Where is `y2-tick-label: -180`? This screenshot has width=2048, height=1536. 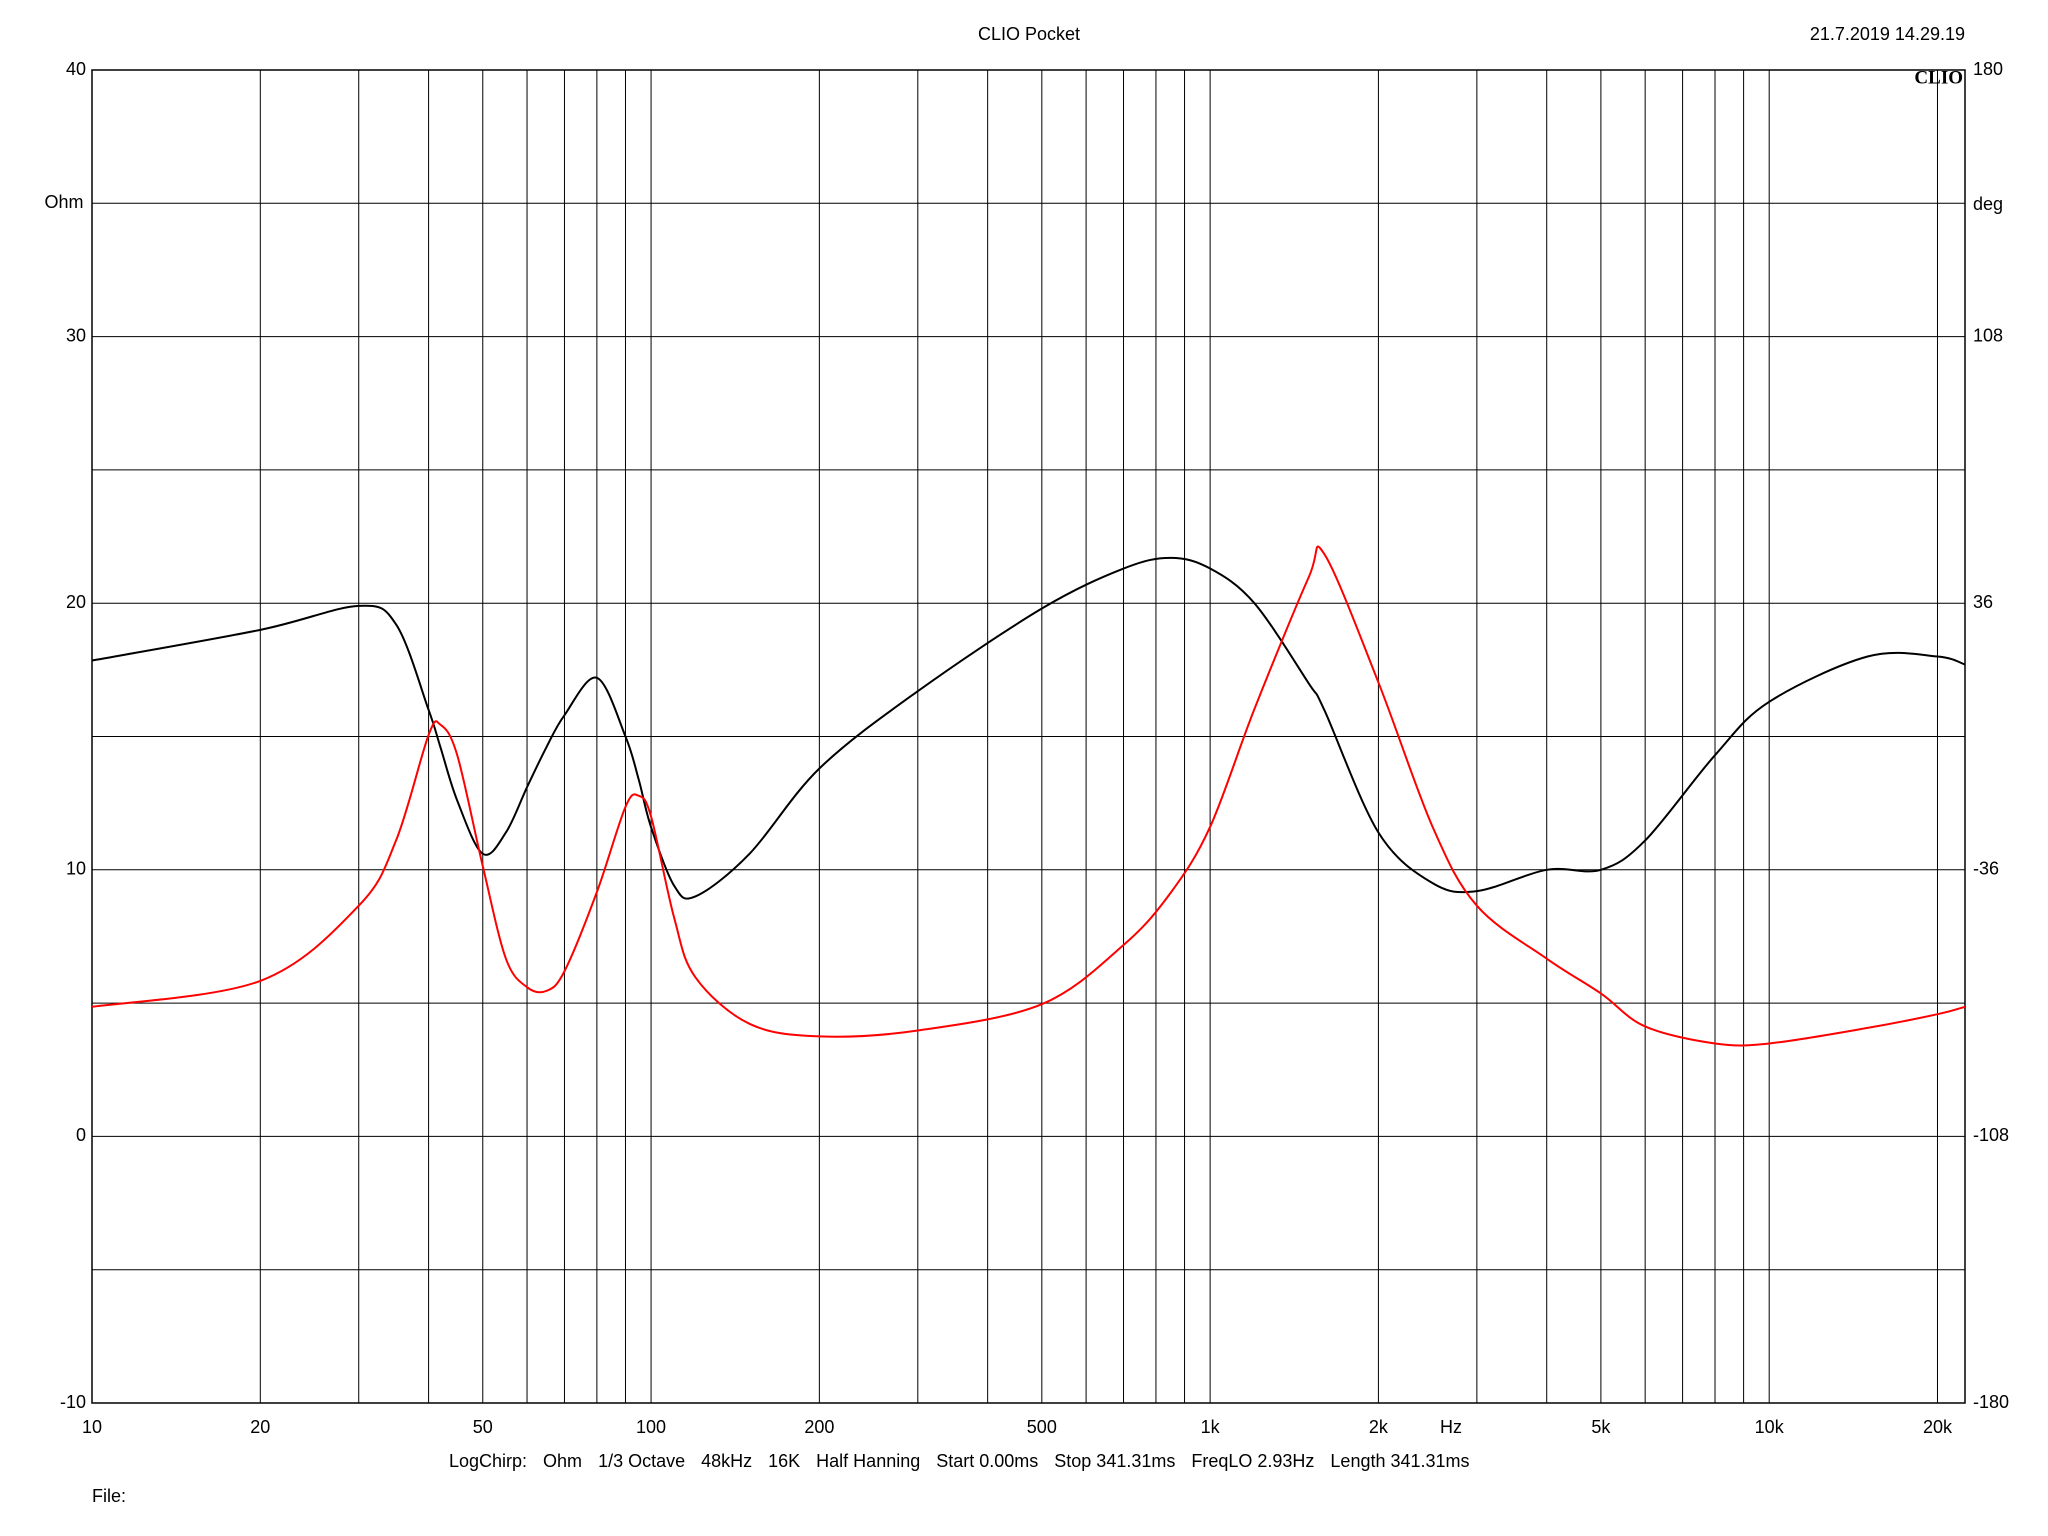
y2-tick-label: -180 is located at coordinates (1991, 1402).